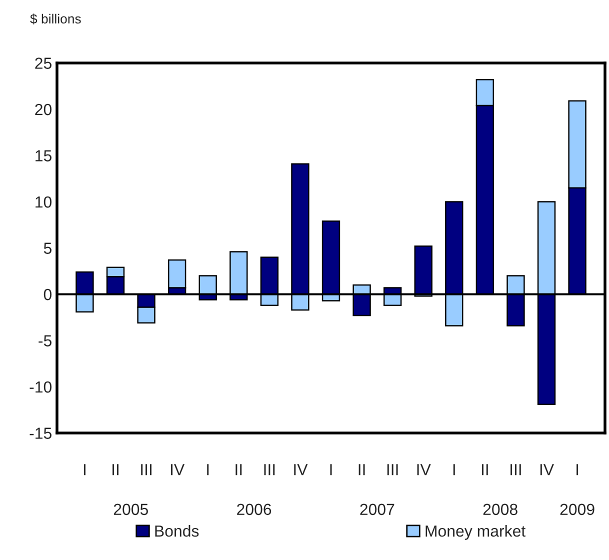  I want to click on y-tick-label: 15, so click(44, 156).